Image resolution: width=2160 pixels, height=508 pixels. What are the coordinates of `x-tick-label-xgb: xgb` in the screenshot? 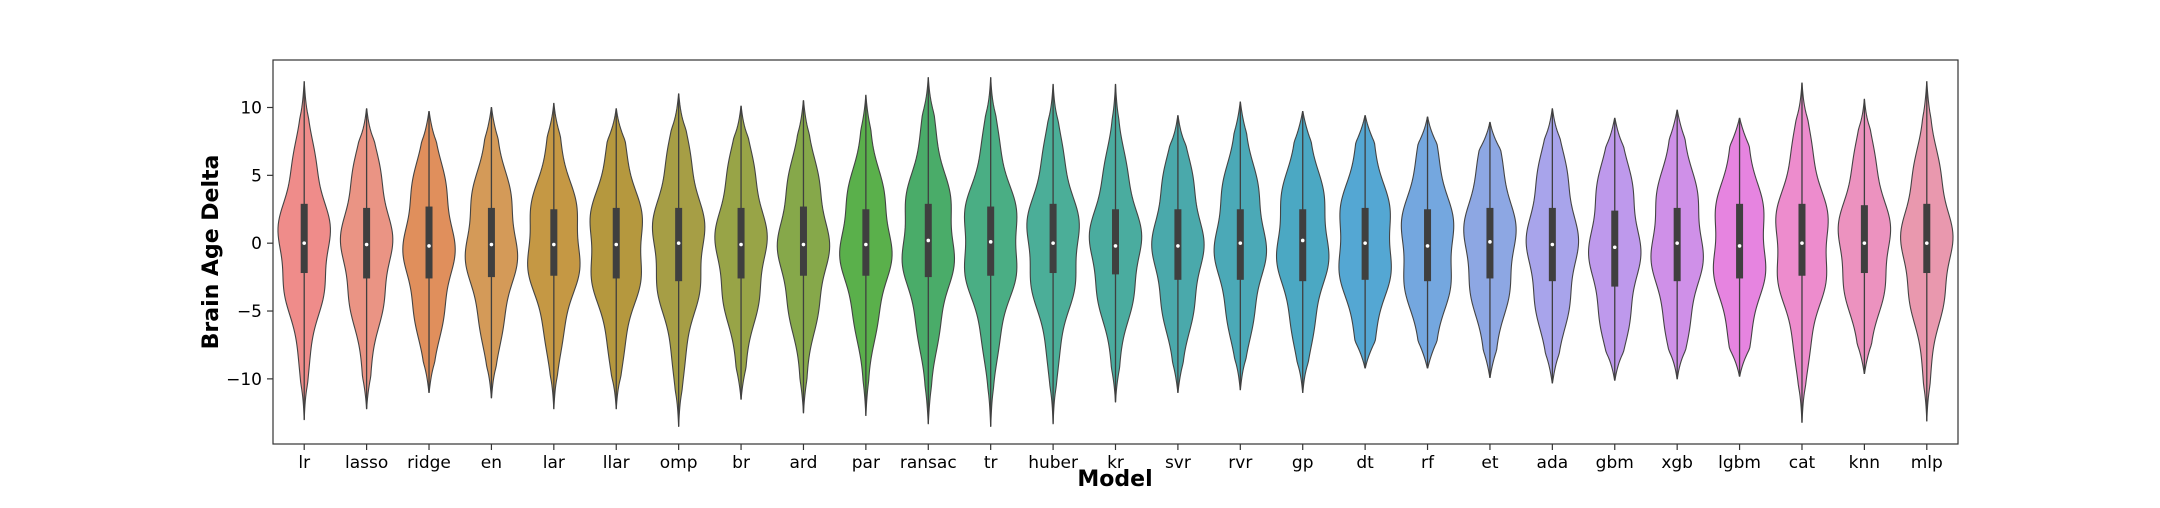 It's located at (1677, 463).